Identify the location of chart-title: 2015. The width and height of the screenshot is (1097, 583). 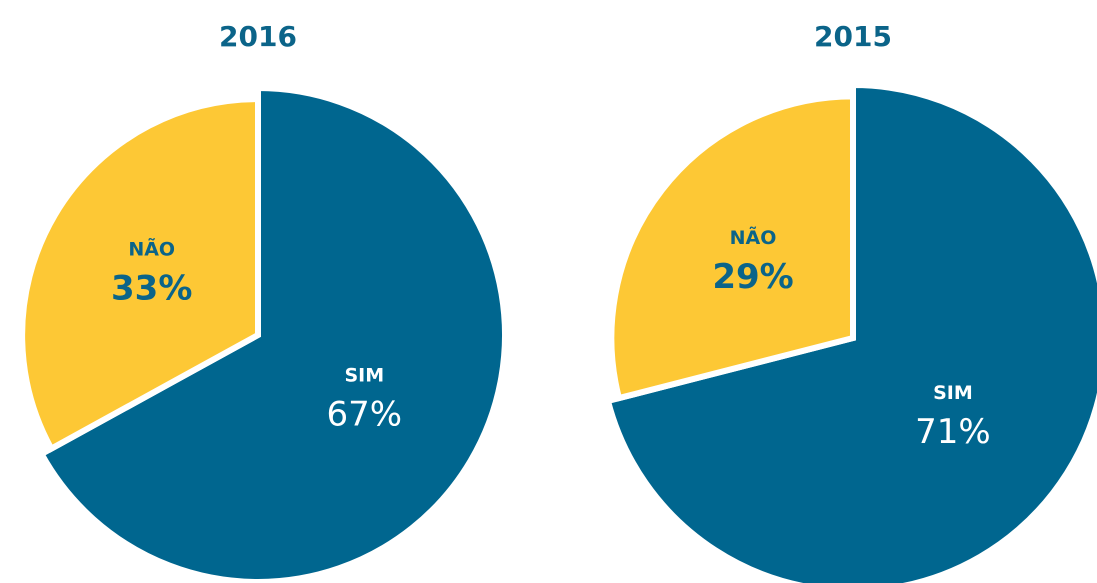
(853, 36).